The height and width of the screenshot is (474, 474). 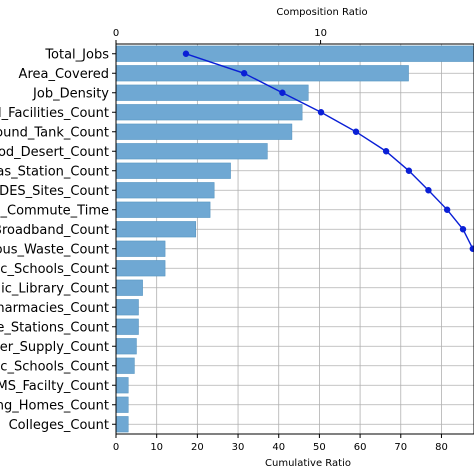 I want to click on top-axis-title: Composition Ratio, so click(x=321, y=12).